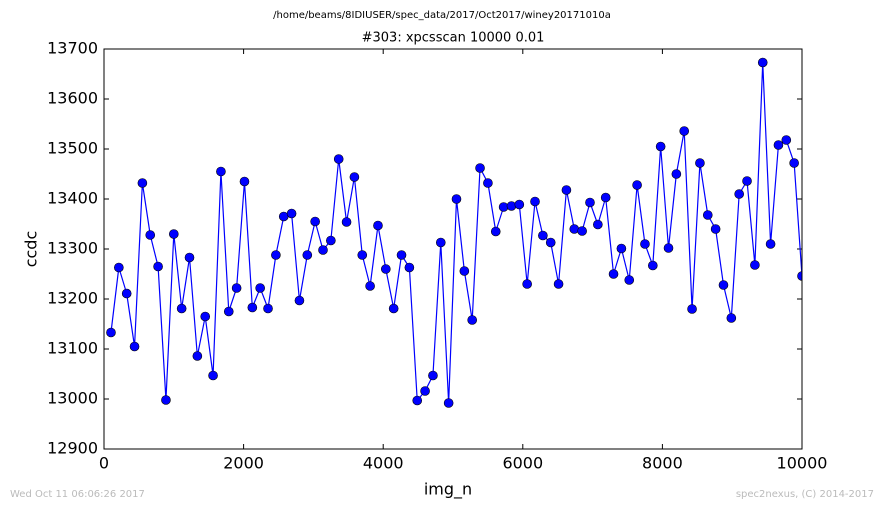 The width and height of the screenshot is (884, 513). I want to click on x-tick-label: 10000, so click(802, 463).